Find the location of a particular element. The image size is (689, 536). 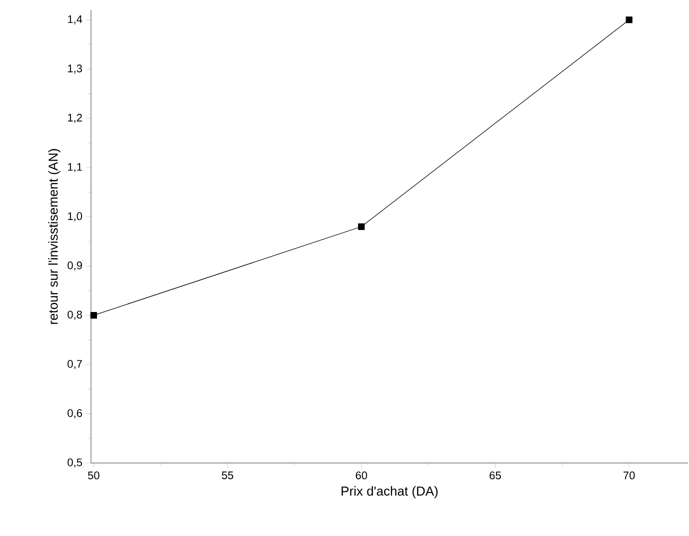

y-tick-label: 1,3 is located at coordinates (75, 69).